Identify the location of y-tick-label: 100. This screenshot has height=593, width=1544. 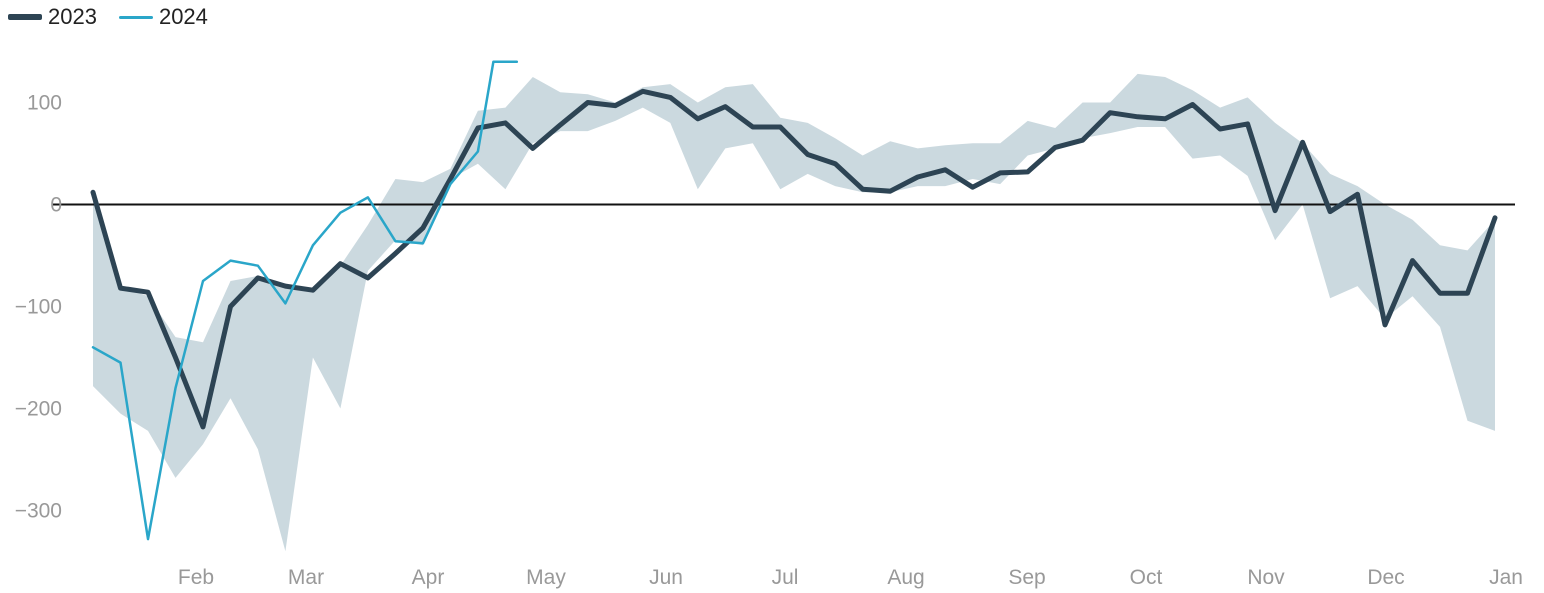
(44, 103).